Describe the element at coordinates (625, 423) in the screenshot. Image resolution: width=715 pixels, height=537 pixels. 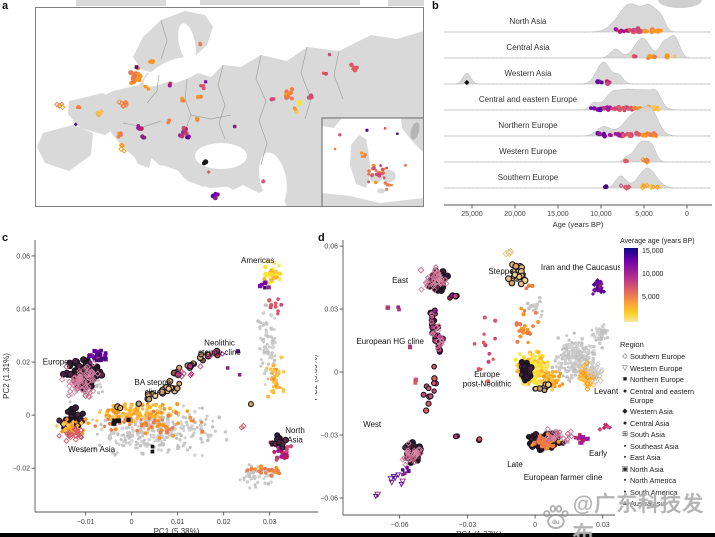
I see `legend-region-marker-icon: ●` at that location.